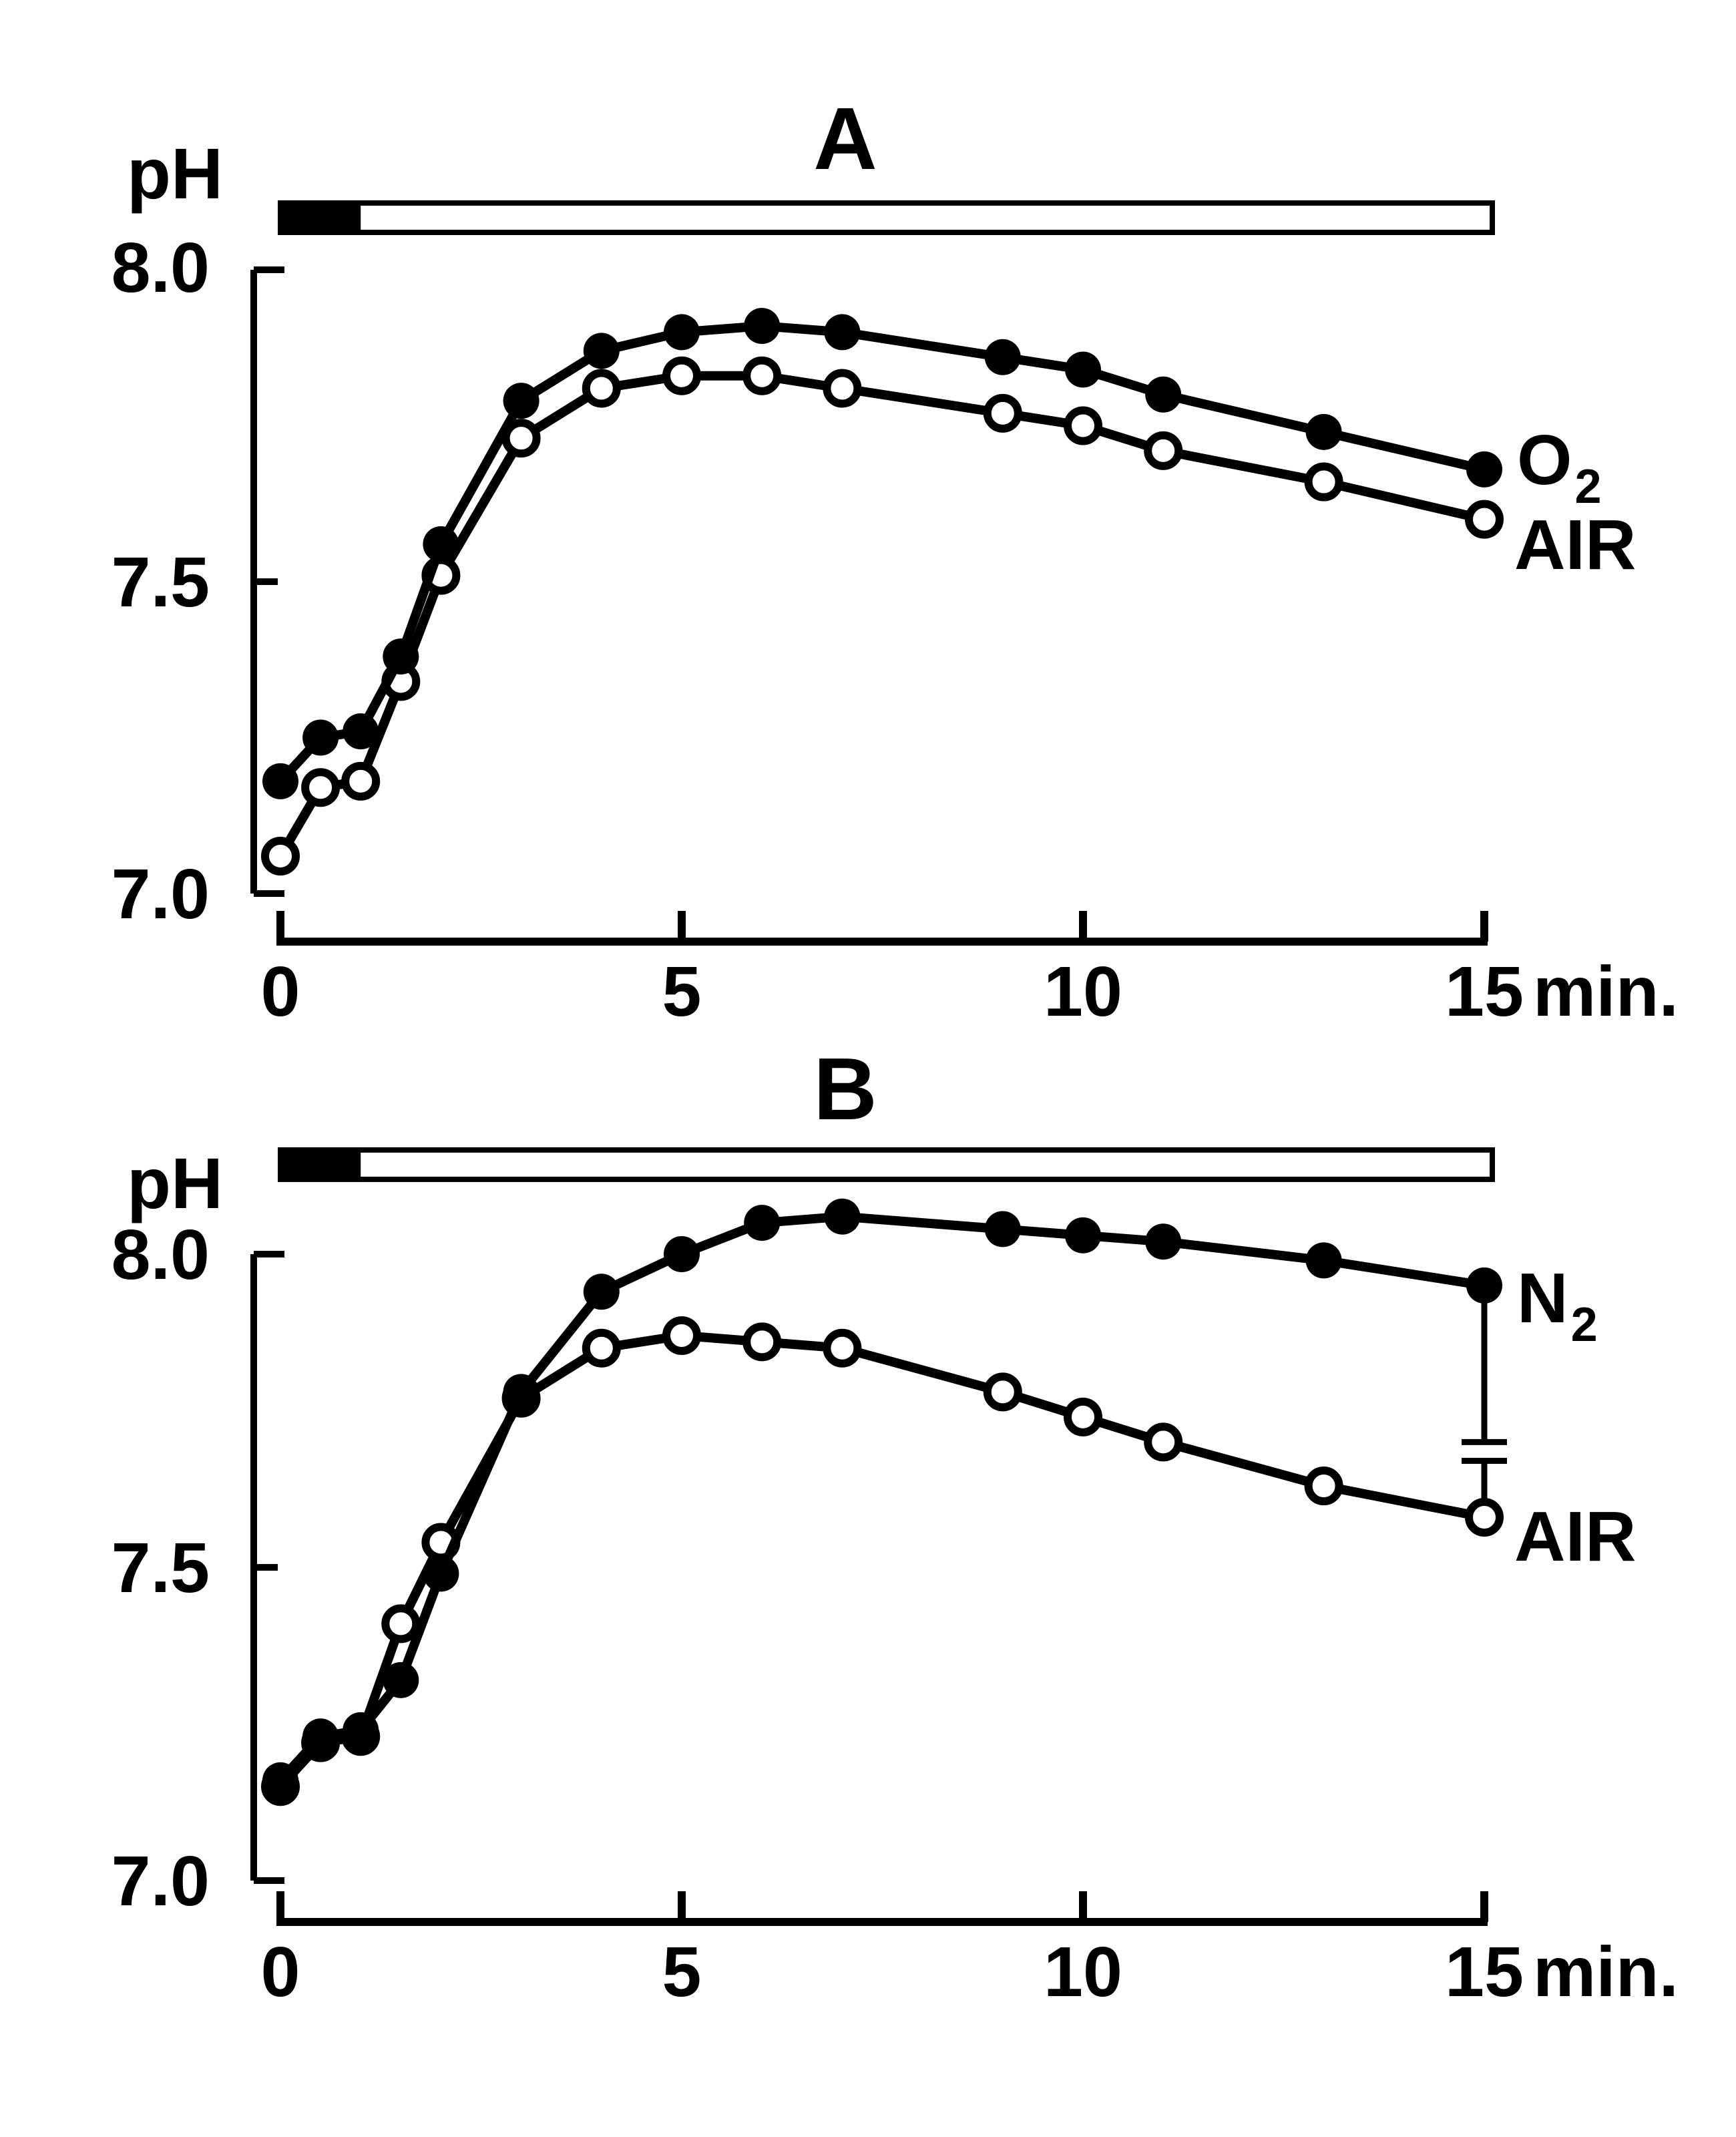 The height and width of the screenshot is (2137, 1736). What do you see at coordinates (1606, 991) in the screenshot?
I see `panel-a-x-unit-label: min.` at bounding box center [1606, 991].